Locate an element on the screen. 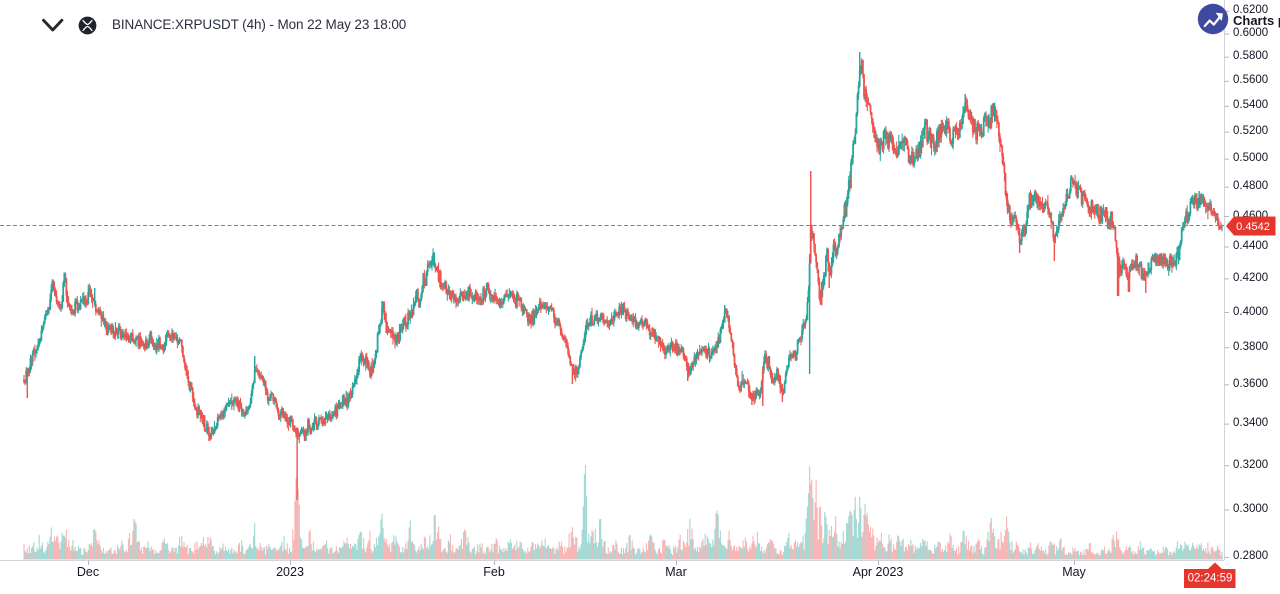 This screenshot has width=1280, height=594. svg-text: 0.4542 is located at coordinates (1253, 227).